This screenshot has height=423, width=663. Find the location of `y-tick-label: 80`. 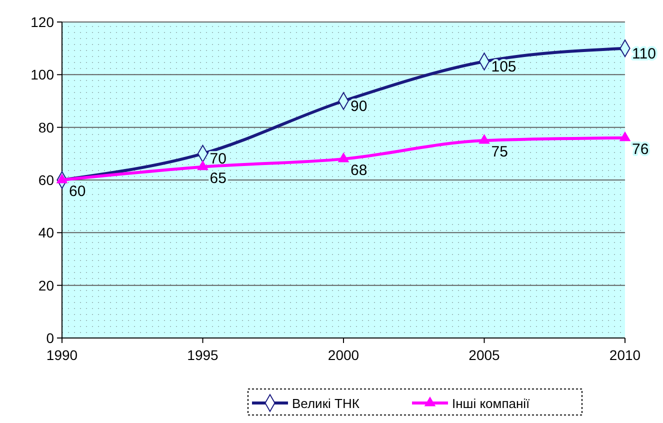

y-tick-label: 80 is located at coordinates (46, 127).